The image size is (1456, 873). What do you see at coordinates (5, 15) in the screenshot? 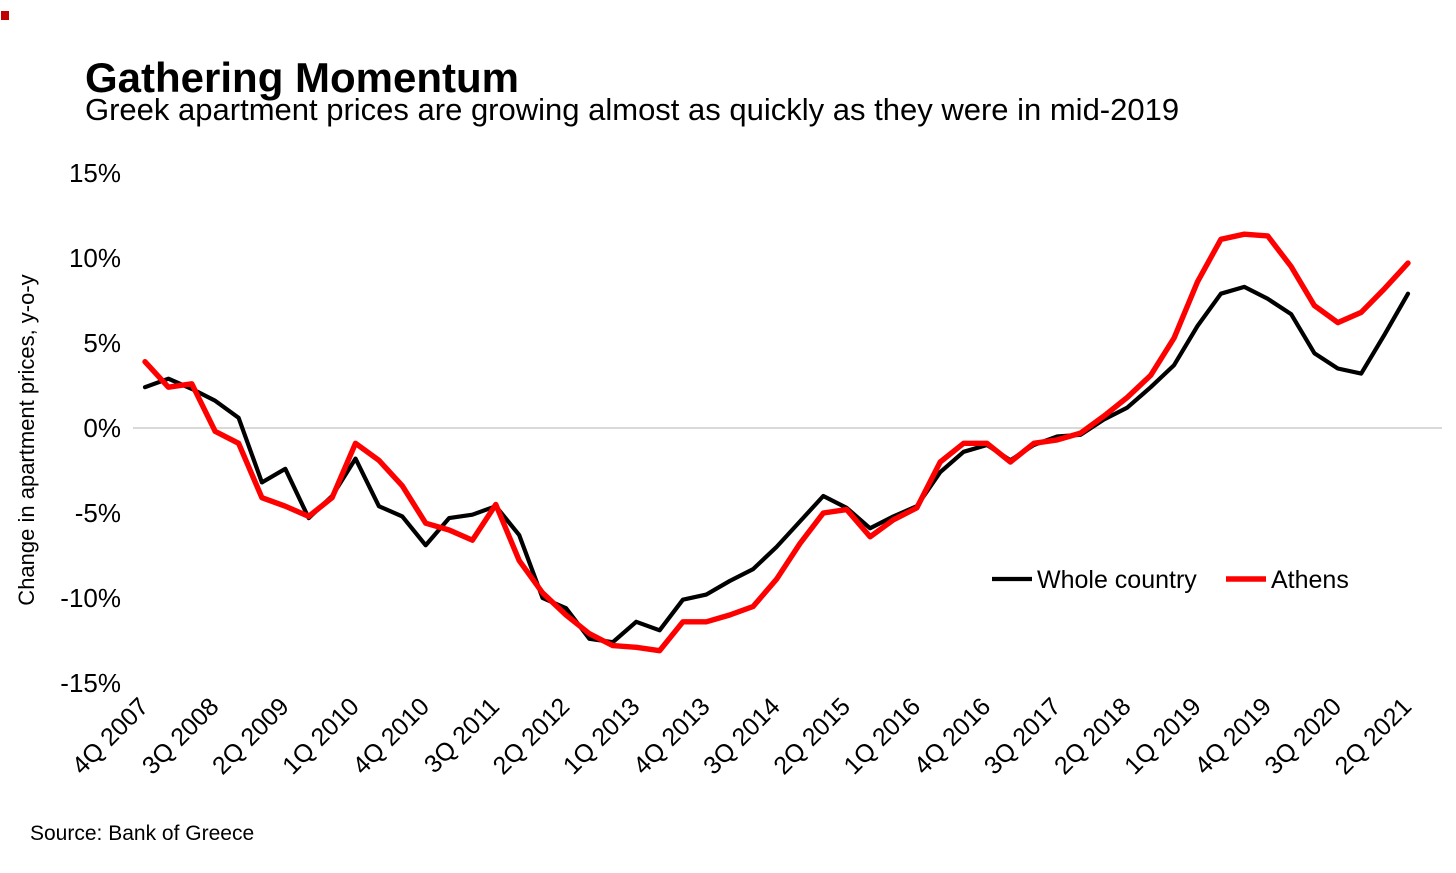
I see `corner-marker` at bounding box center [5, 15].